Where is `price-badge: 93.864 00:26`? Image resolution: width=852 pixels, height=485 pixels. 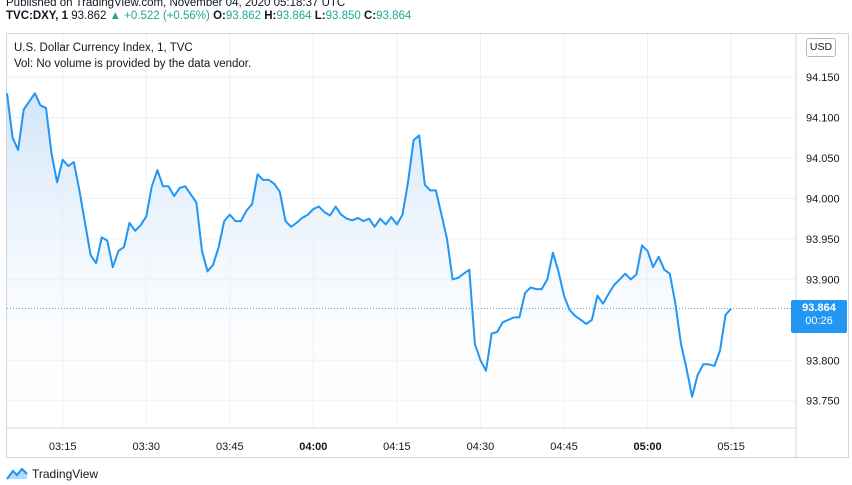
price-badge: 93.864 00:26 is located at coordinates (819, 316).